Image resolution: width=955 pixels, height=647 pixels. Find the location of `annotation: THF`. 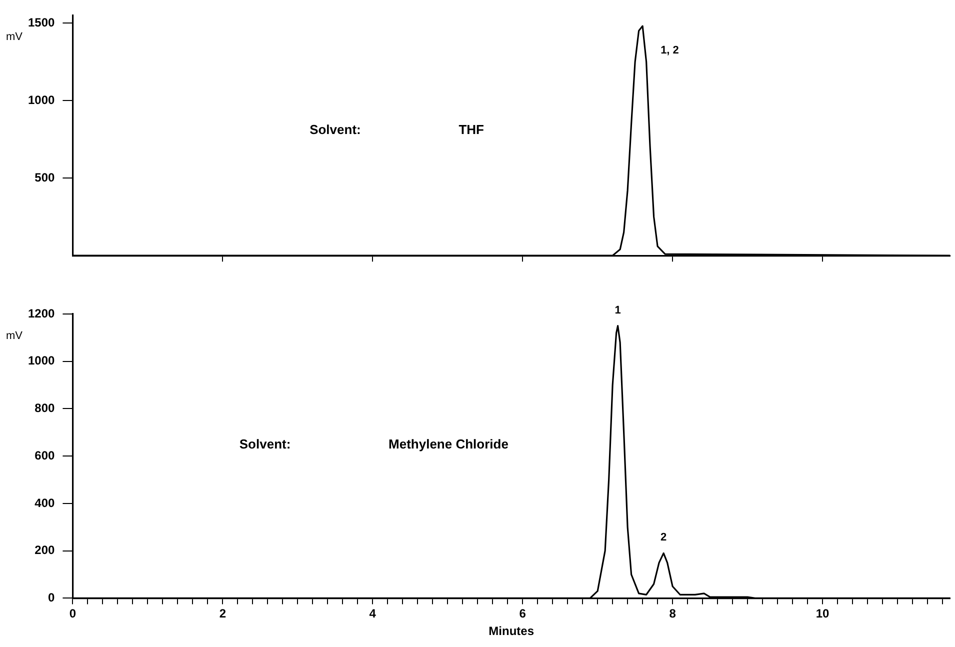

annotation: THF is located at coordinates (471, 130).